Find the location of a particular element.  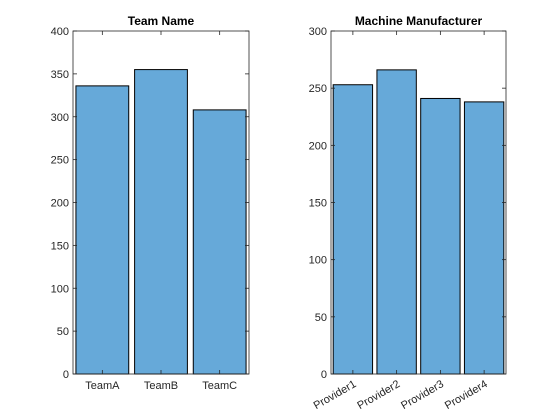

bar-teamc is located at coordinates (219, 242).